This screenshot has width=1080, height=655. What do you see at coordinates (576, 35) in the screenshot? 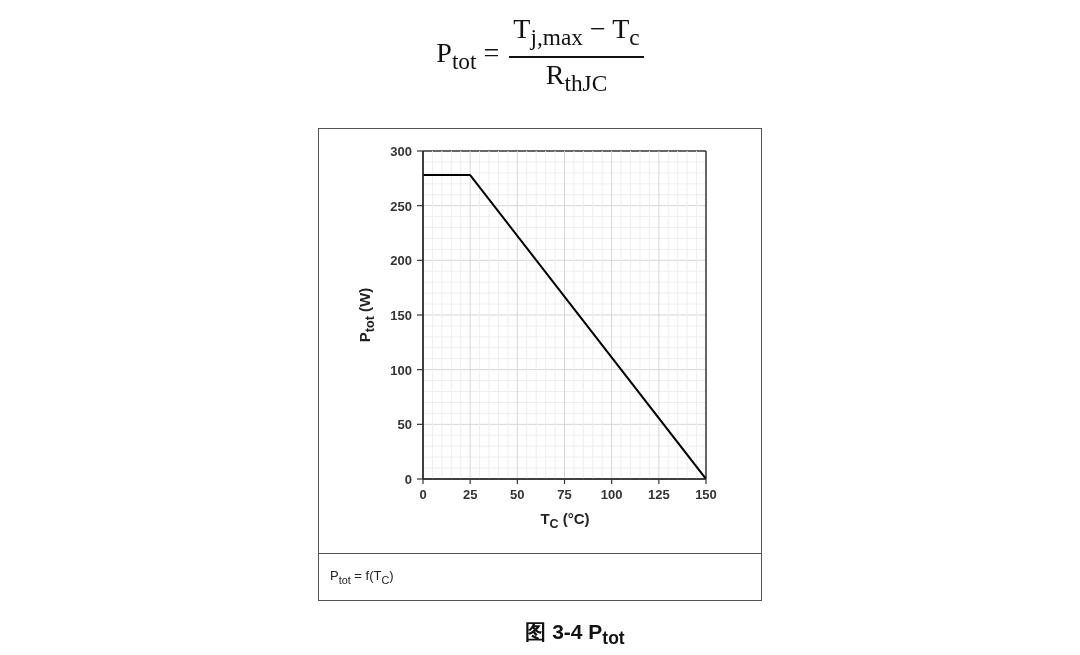
I see `text: T$_{j,max}$ − T$_{c}$` at bounding box center [576, 35].